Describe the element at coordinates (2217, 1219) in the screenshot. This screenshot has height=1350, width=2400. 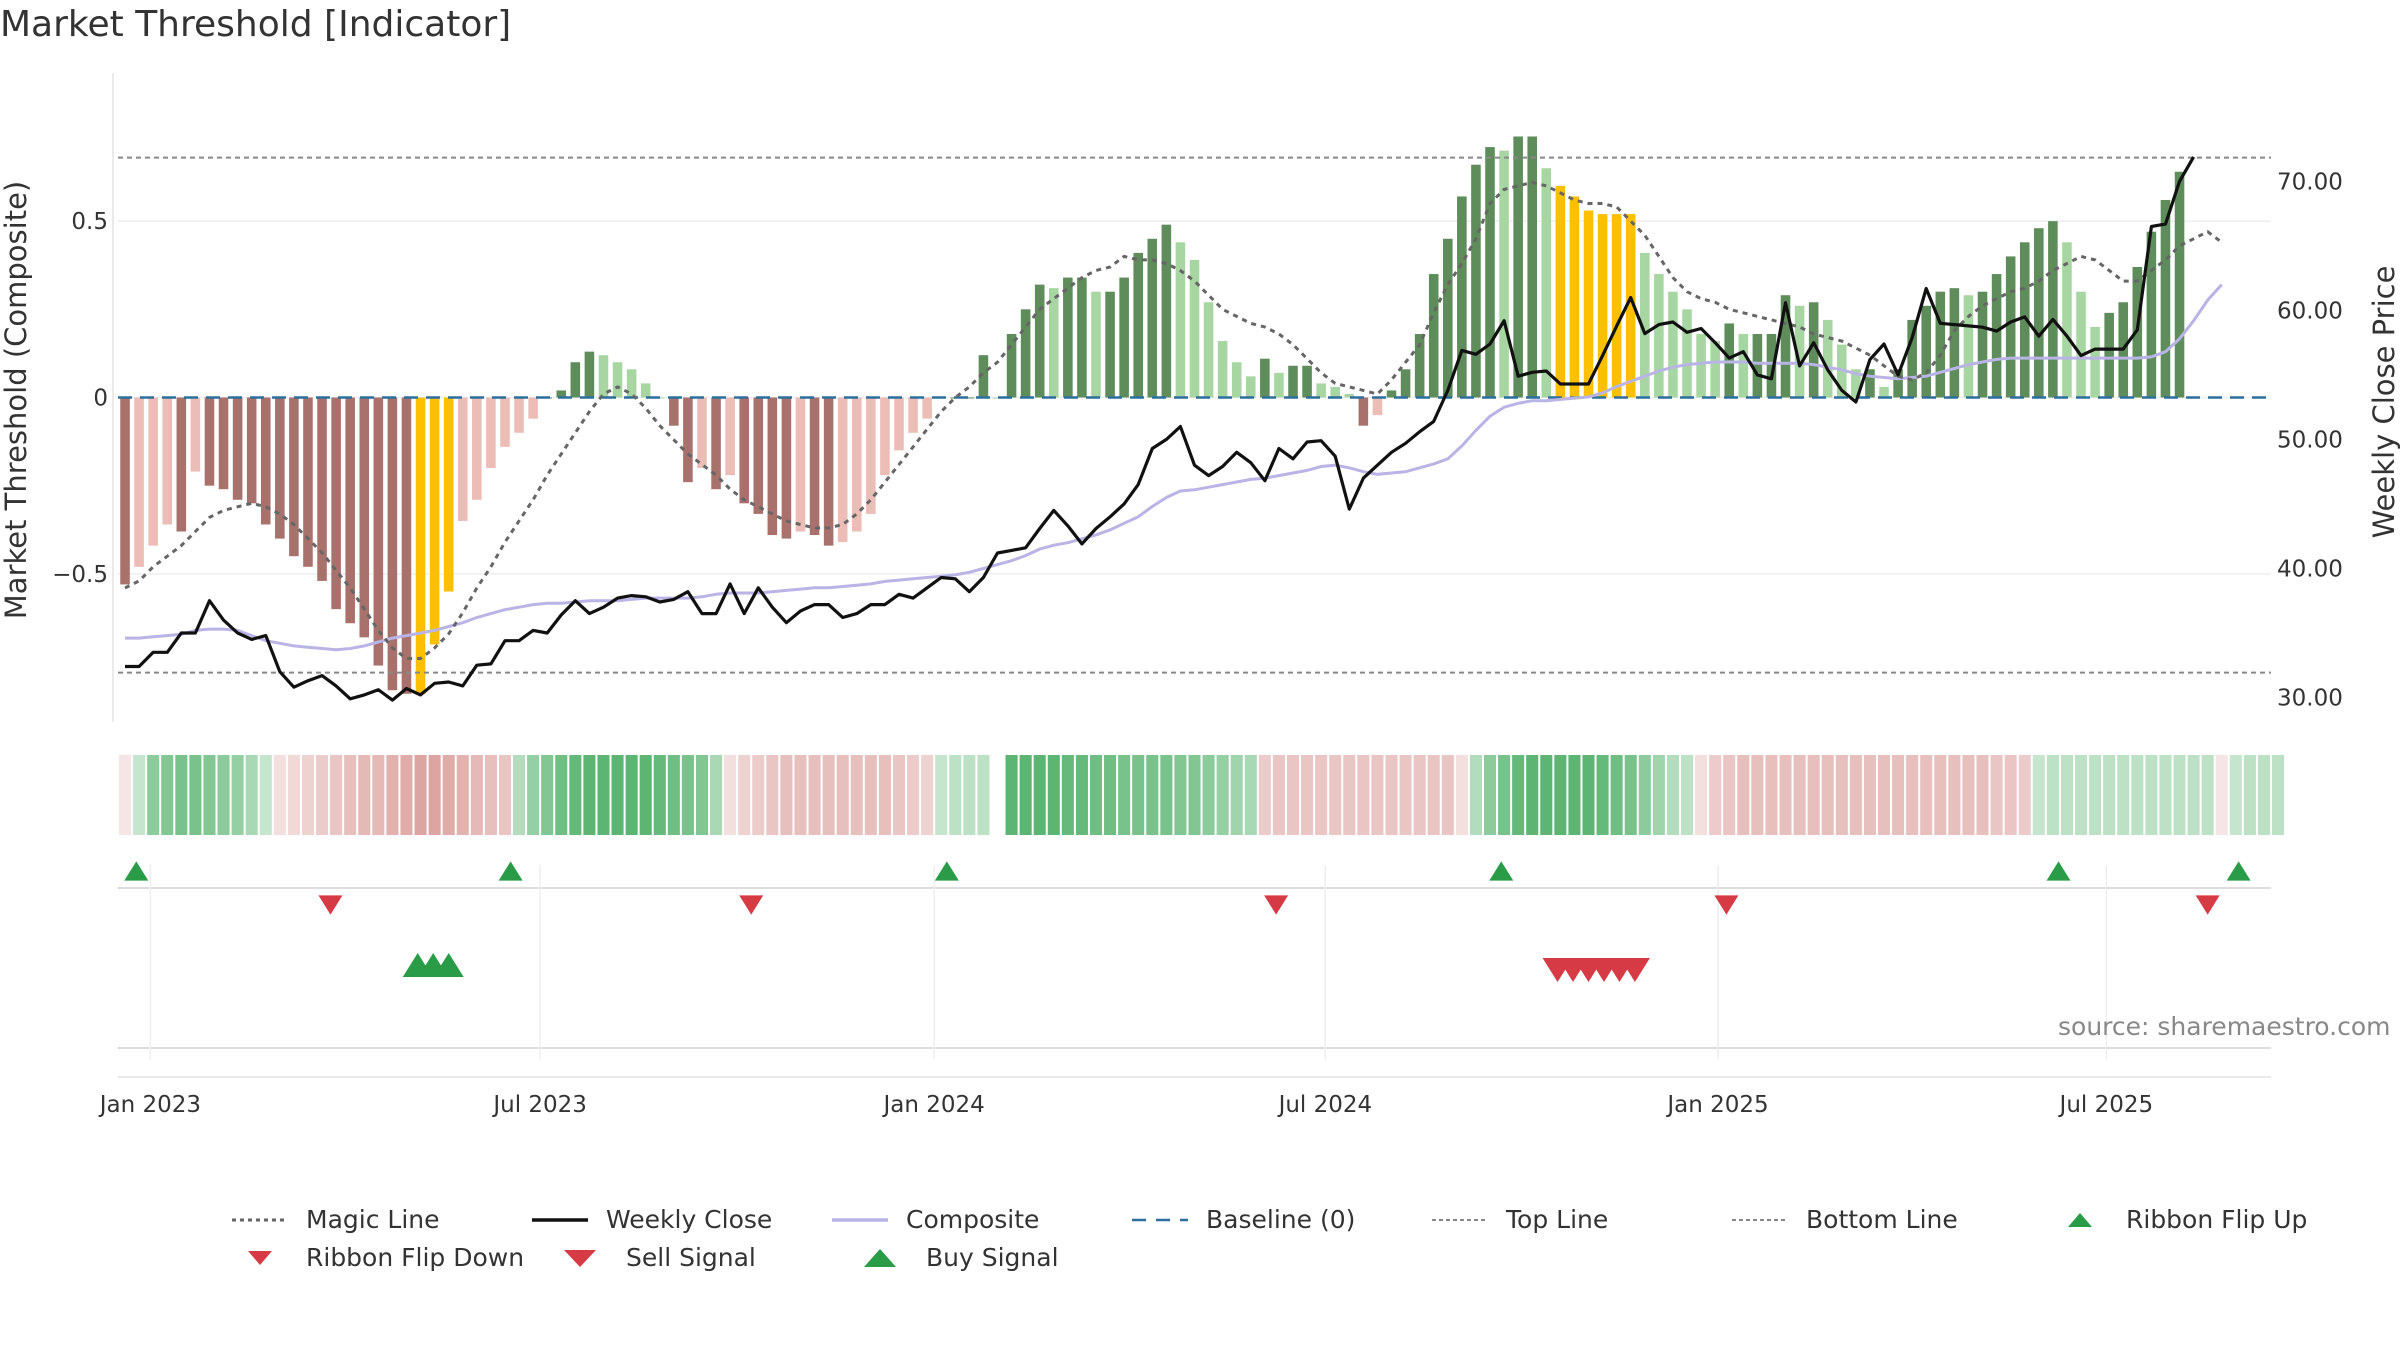
I see `legend-label: Ribbon Flip Up` at that location.